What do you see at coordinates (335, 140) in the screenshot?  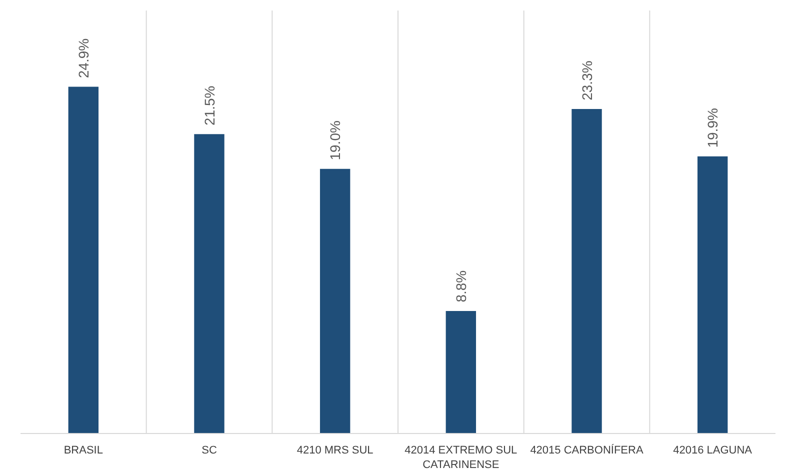 I see `data-label: 19.0%` at bounding box center [335, 140].